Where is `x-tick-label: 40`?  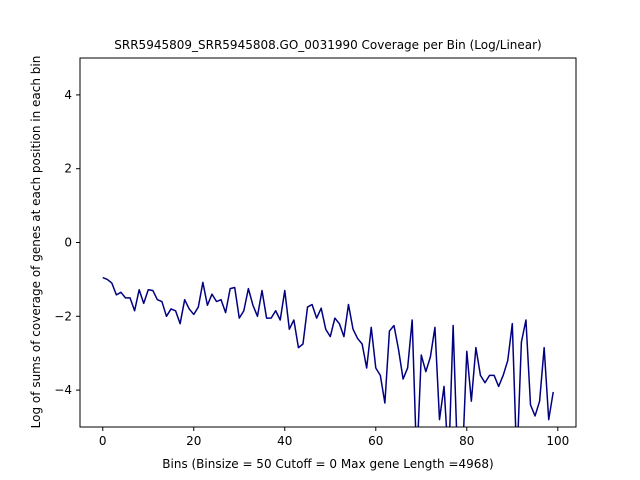
x-tick-label: 40 is located at coordinates (284, 441).